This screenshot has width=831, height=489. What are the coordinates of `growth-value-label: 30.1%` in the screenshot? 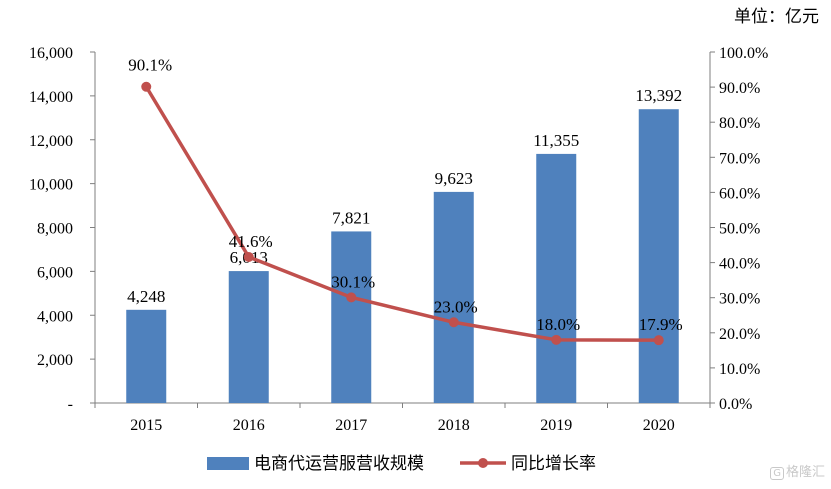 It's located at (353, 281).